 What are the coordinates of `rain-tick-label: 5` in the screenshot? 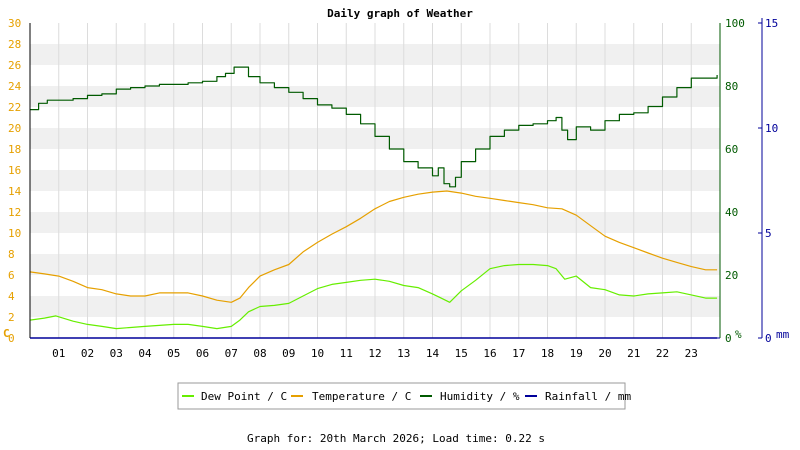 It's located at (768, 233).